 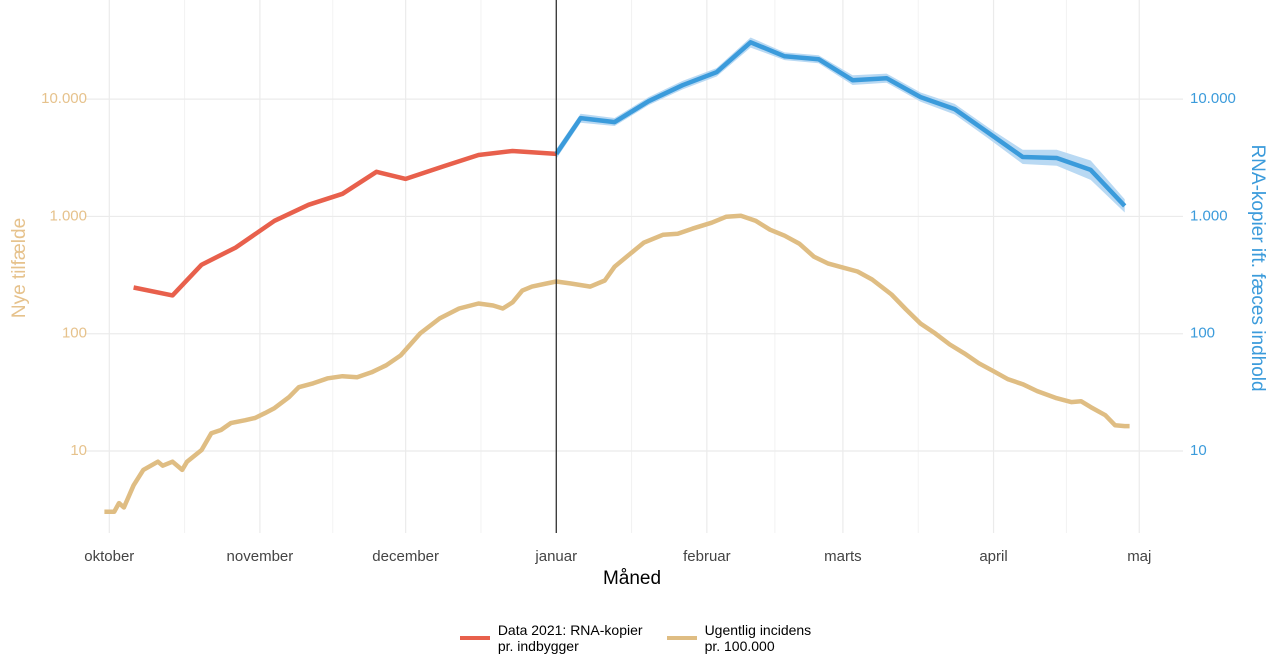 I want to click on y2-tick-label: 10, so click(x=1198, y=450).